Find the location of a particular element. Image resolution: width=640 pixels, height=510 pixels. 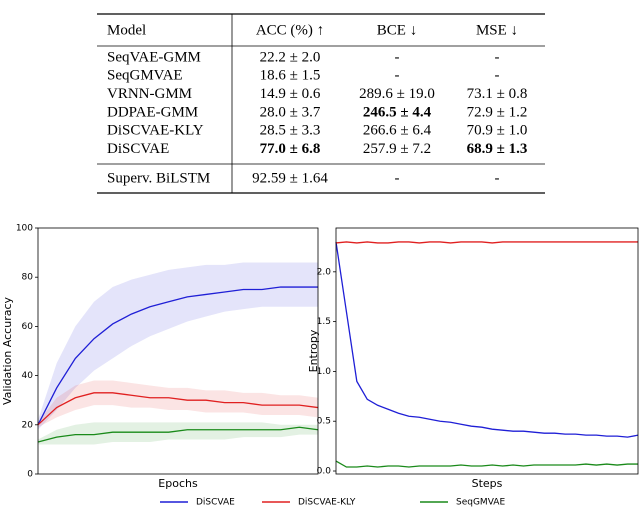

table-cell: 73.1 ± 0.8 is located at coordinates (497, 94).